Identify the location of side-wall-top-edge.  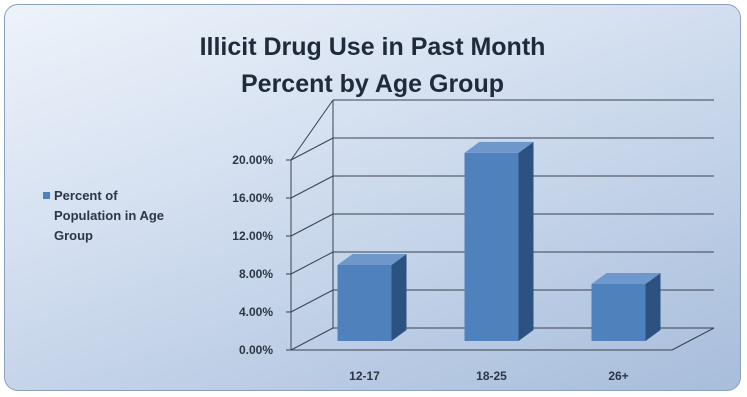
(312, 130).